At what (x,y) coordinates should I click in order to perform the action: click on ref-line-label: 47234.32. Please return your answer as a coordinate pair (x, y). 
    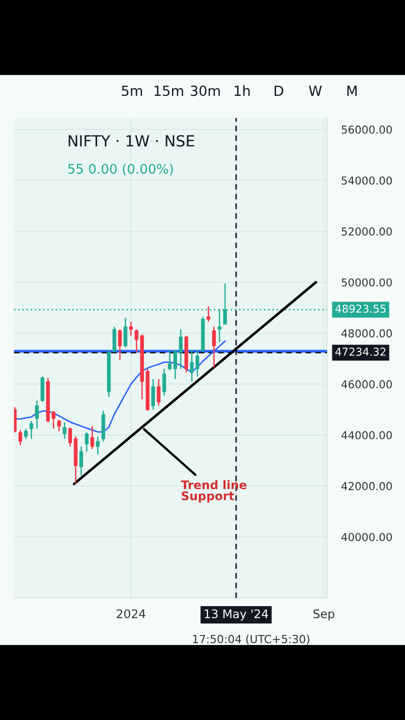
    Looking at the image, I should click on (360, 352).